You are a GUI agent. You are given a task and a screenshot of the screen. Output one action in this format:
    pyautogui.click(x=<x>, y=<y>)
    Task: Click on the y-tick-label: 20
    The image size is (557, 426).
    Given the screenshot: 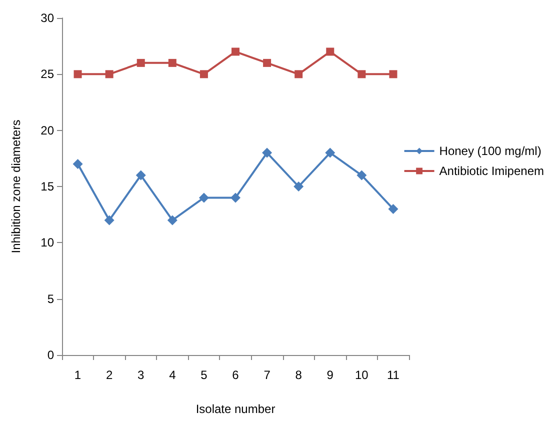 What is the action you would take?
    pyautogui.click(x=47, y=130)
    